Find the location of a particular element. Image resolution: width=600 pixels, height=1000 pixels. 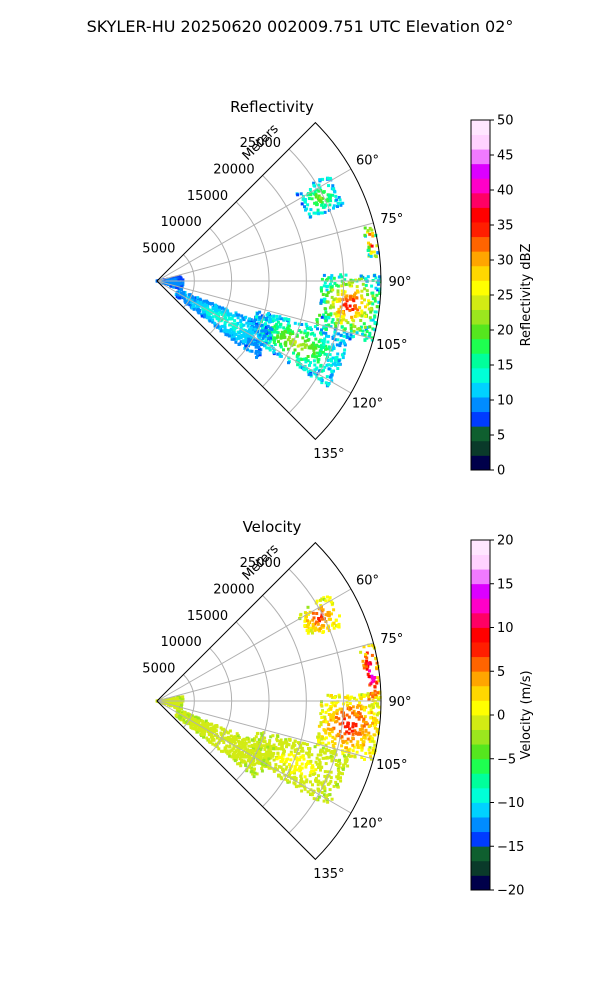

azimuth-tick-label: 135° is located at coordinates (328, 454).